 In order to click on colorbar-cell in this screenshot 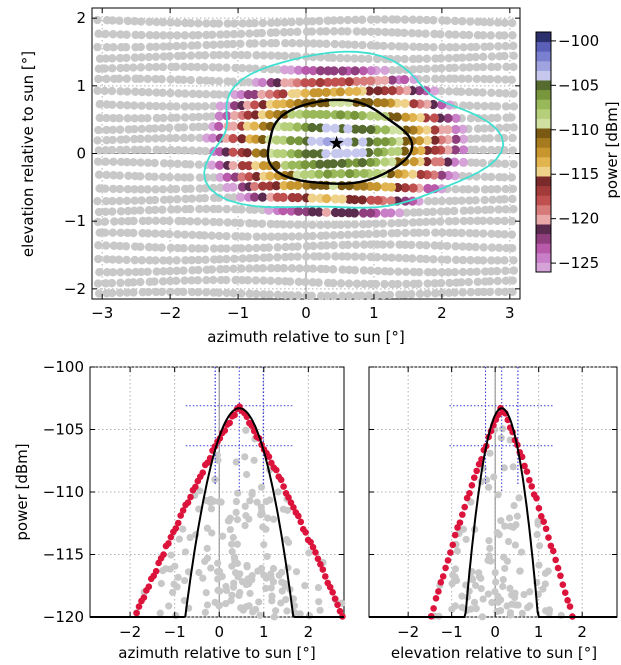, I will do `click(543, 142)`.